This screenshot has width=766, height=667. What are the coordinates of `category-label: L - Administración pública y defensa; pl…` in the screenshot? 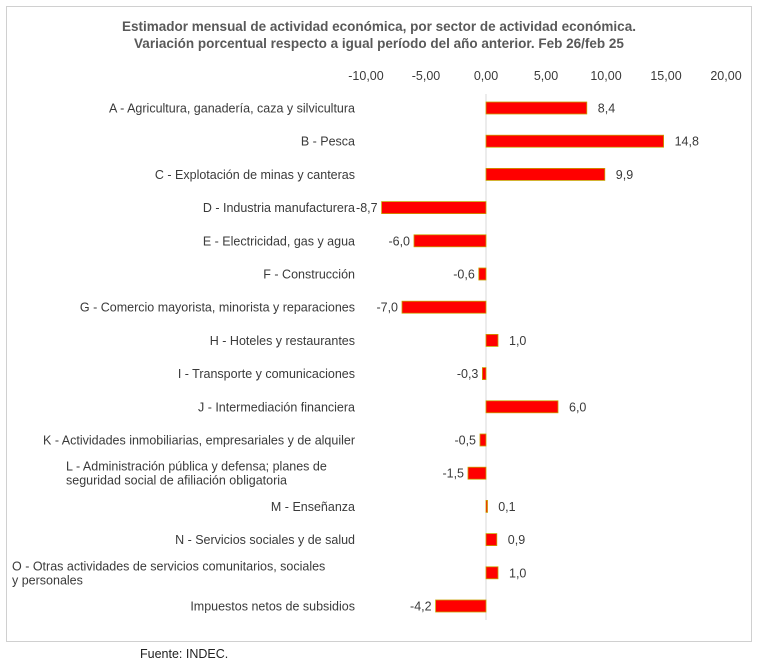 It's located at (196, 467).